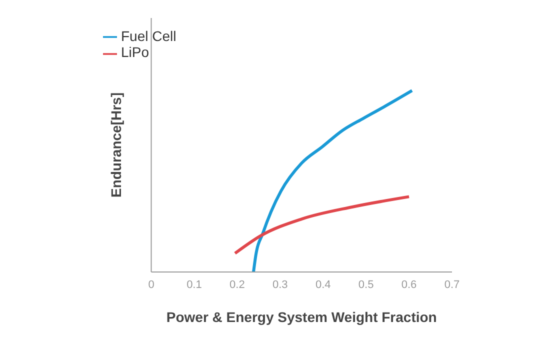  What do you see at coordinates (366, 284) in the screenshot?
I see `x-tick-label: 0.5` at bounding box center [366, 284].